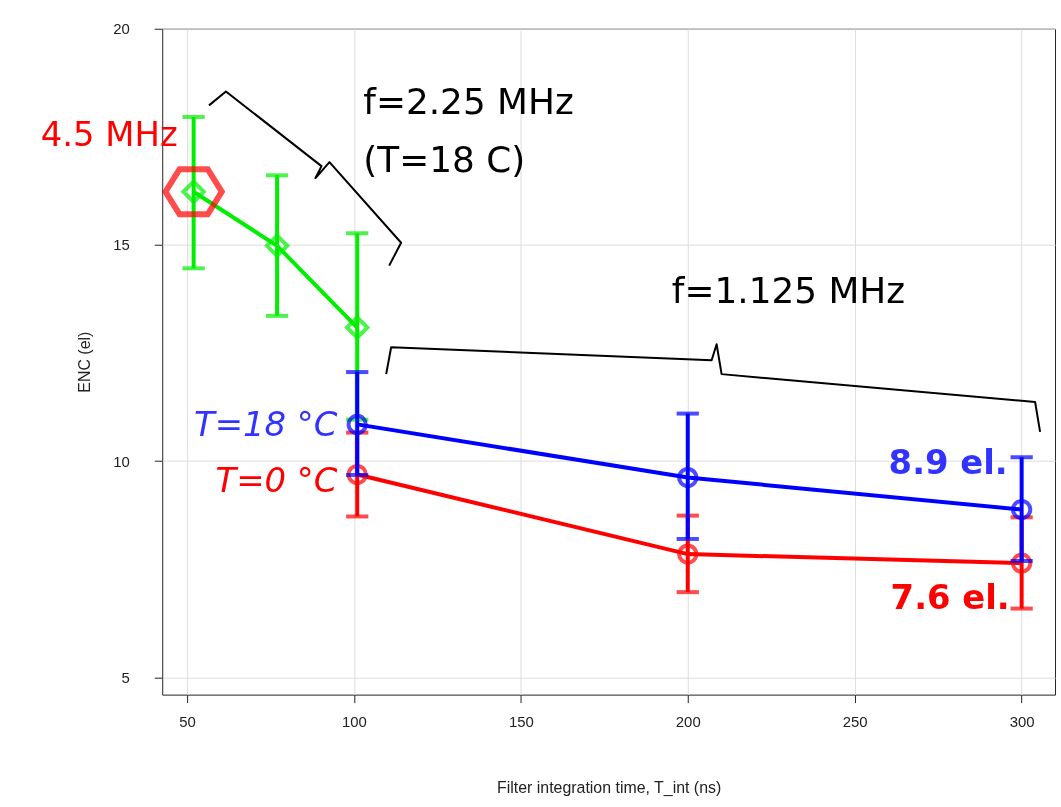  What do you see at coordinates (121, 29) in the screenshot?
I see `y-tick-label: 20` at bounding box center [121, 29].